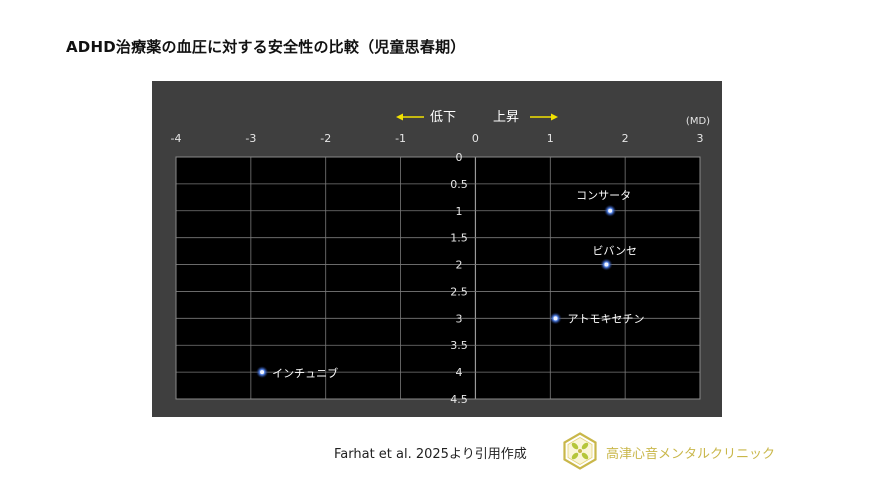 This screenshot has height=498, width=886. I want to click on x-tick-label: -2, so click(325, 138).